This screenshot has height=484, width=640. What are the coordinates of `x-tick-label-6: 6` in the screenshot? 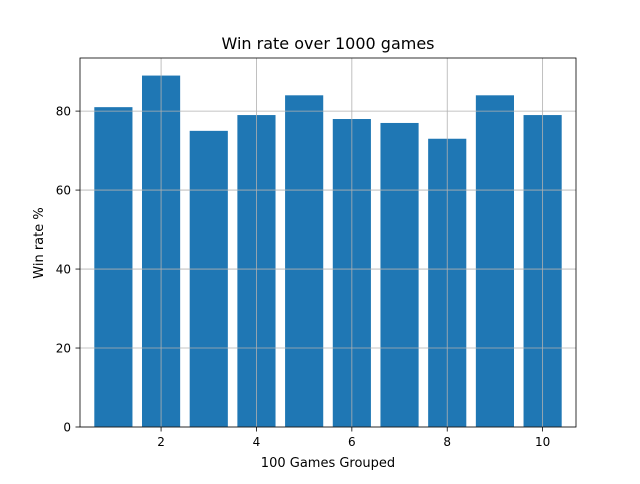 It's located at (352, 442).